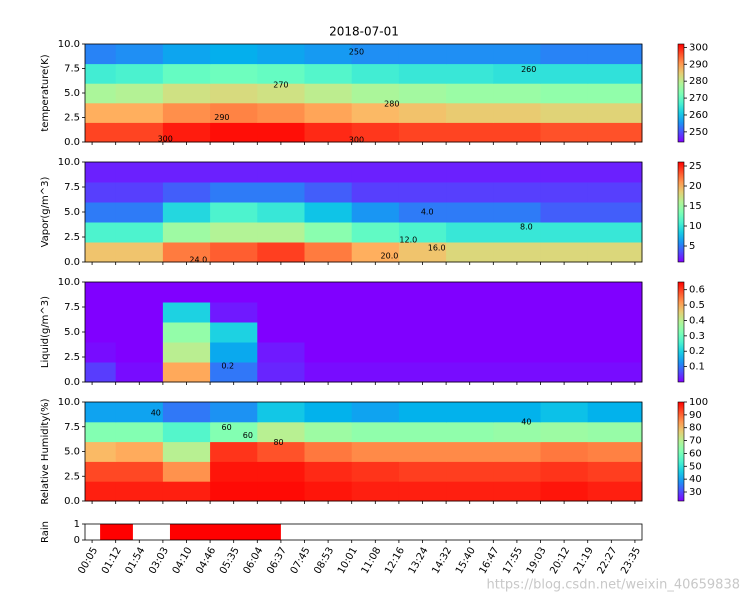 The width and height of the screenshot is (749, 606). I want to click on x-tick-label: 20:12, so click(560, 561).